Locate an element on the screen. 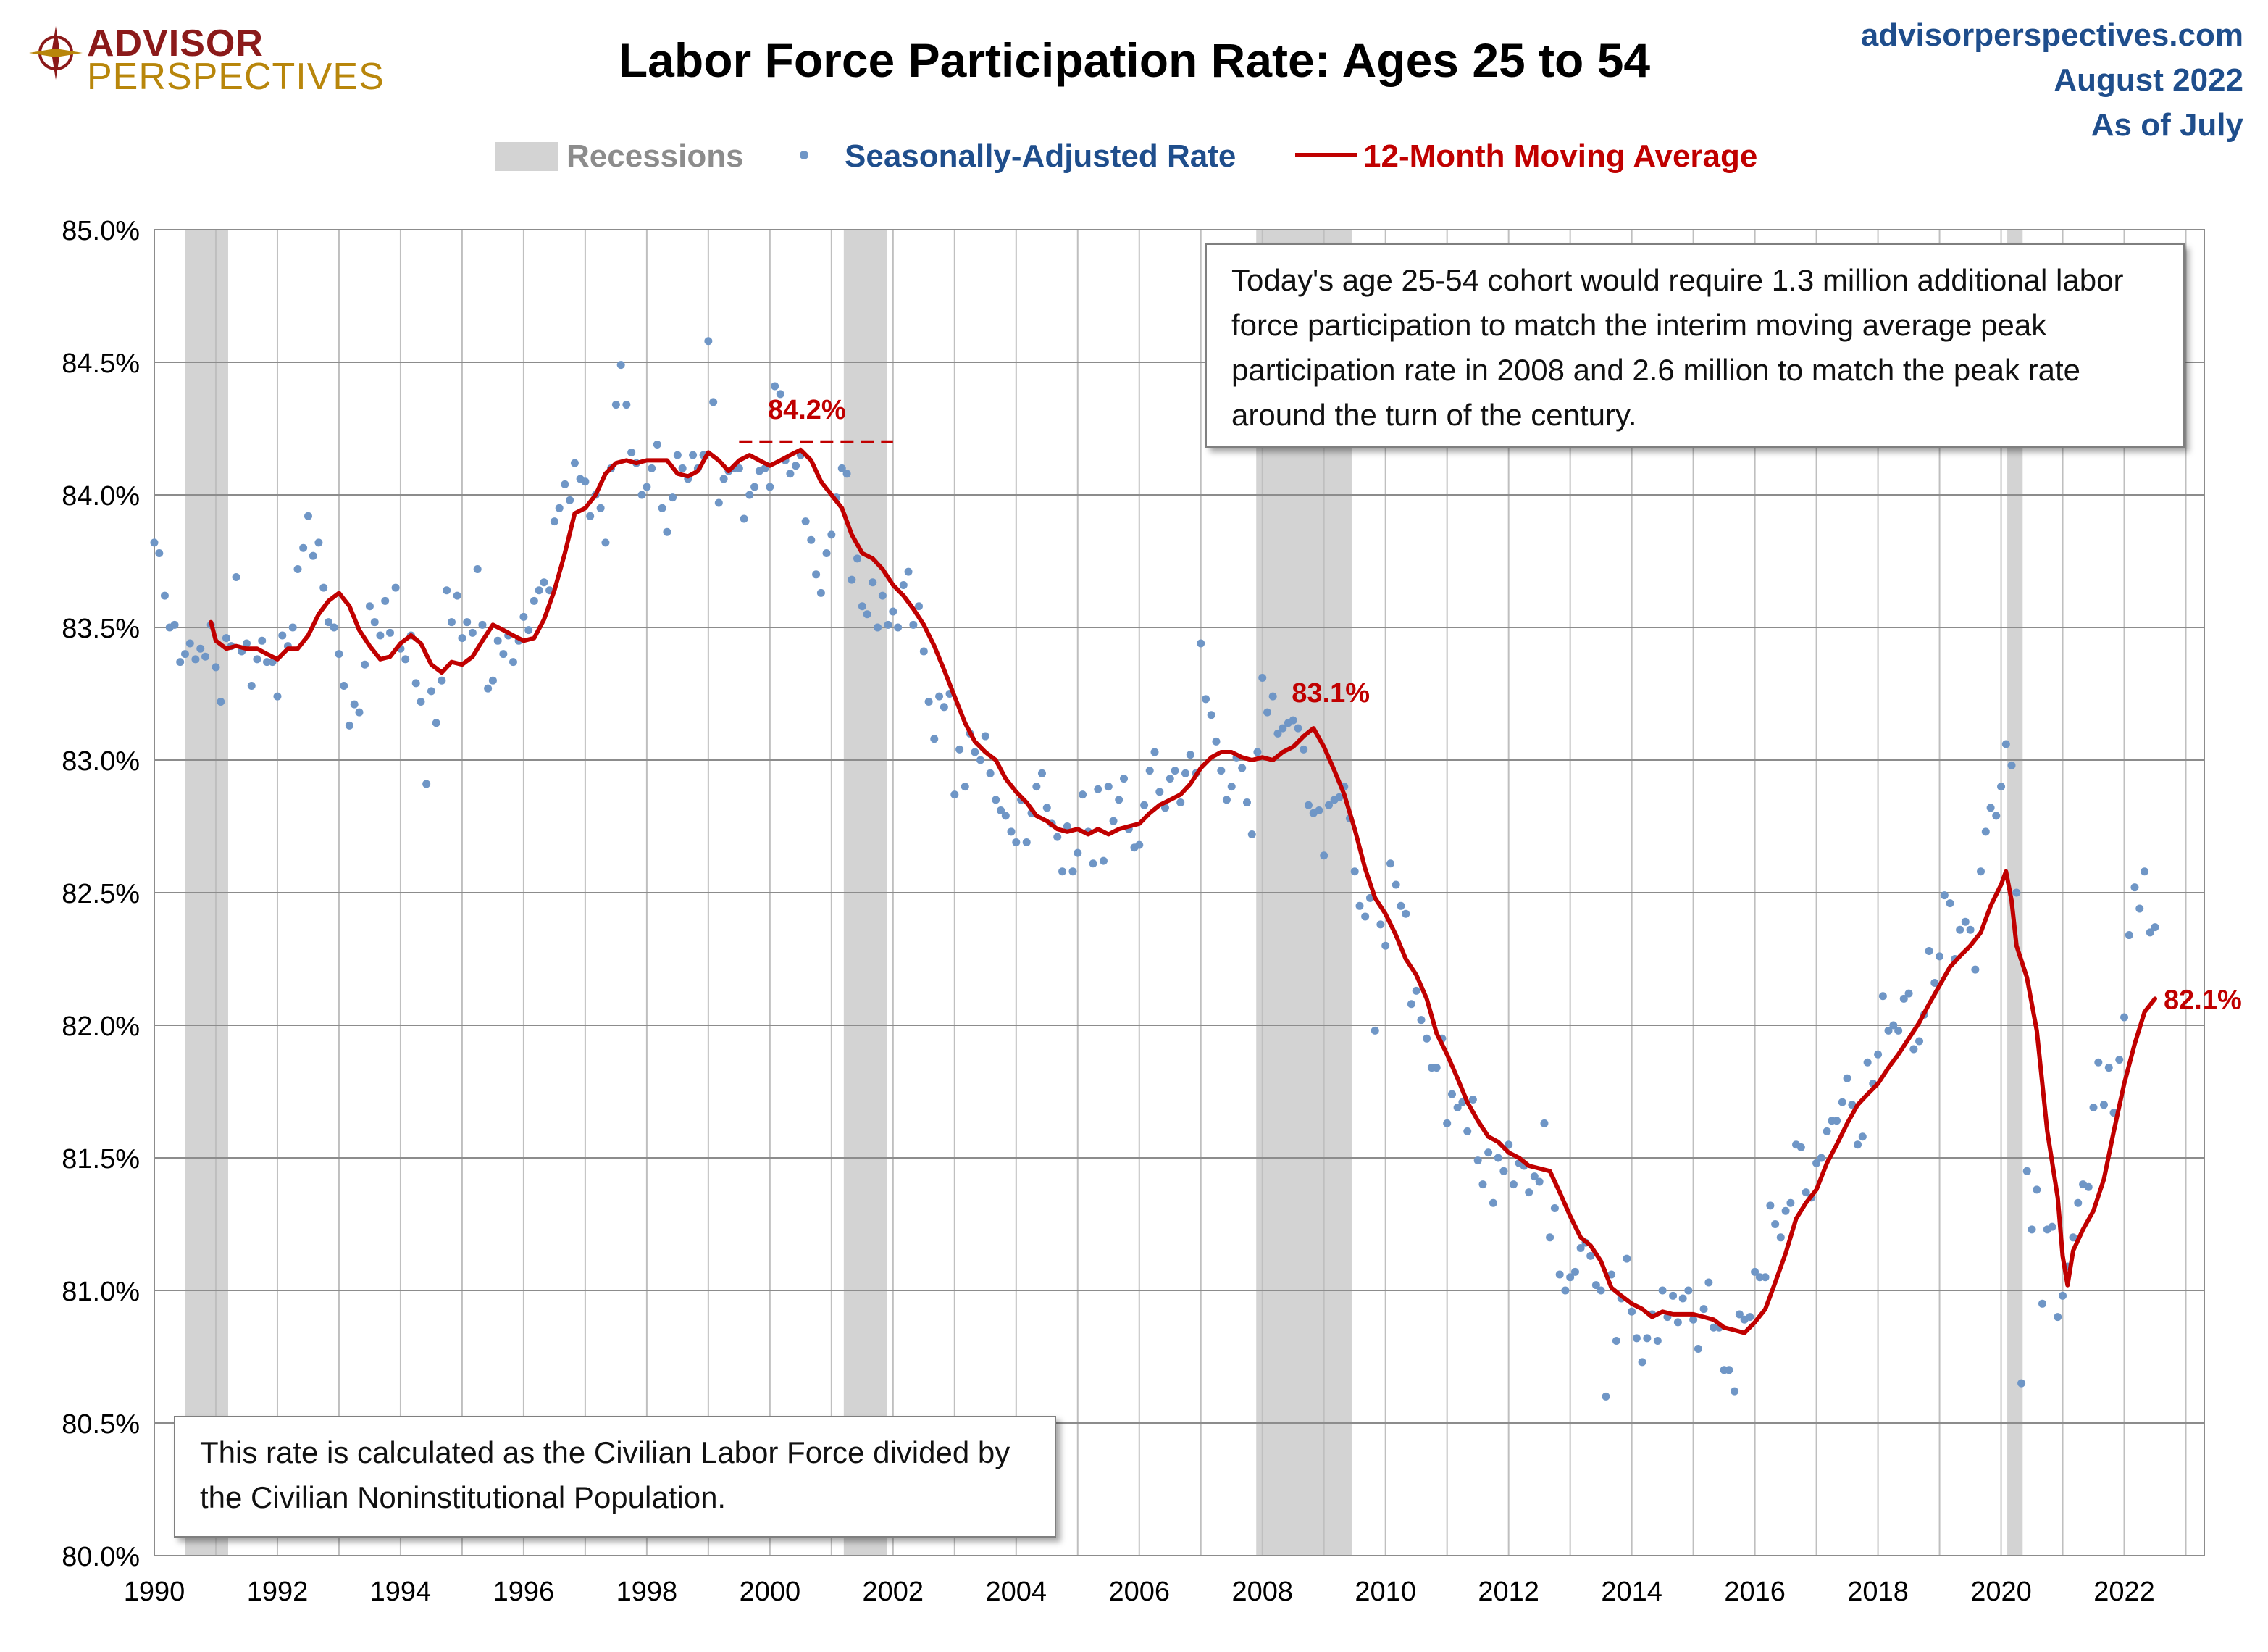  y-tick-label: 81.0% is located at coordinates (101, 1292).